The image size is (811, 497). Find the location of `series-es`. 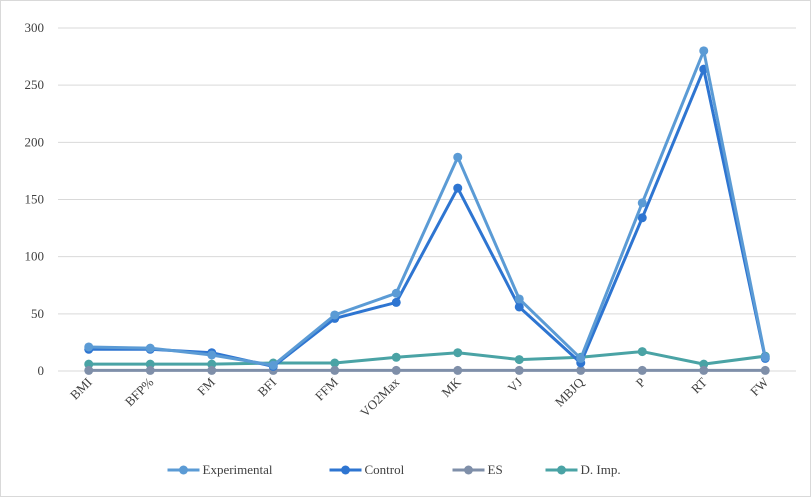

series-es is located at coordinates (427, 370).